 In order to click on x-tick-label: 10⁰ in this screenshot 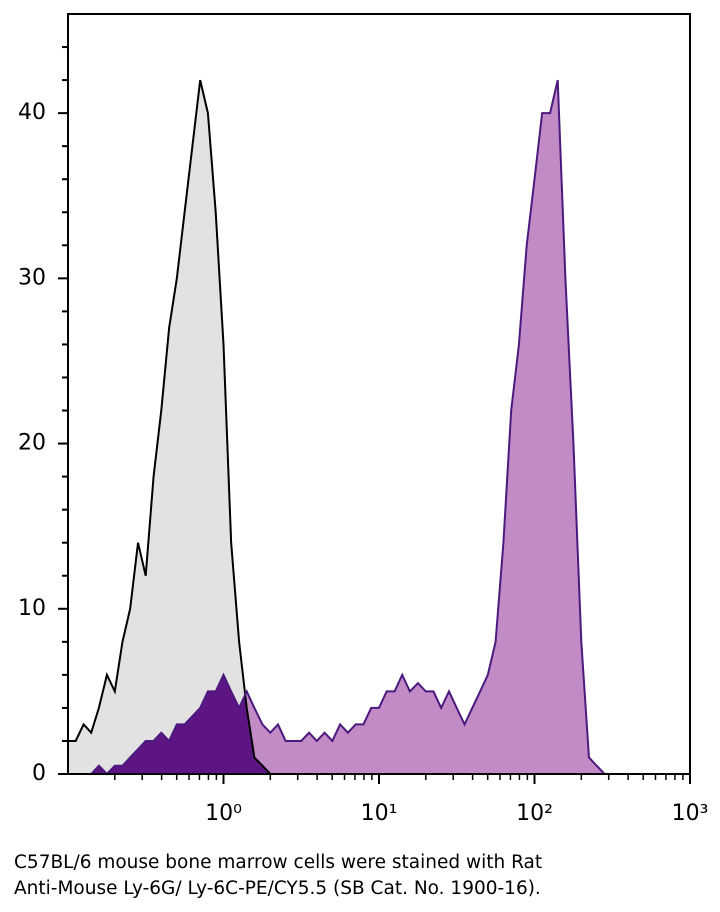, I will do `click(223, 813)`.